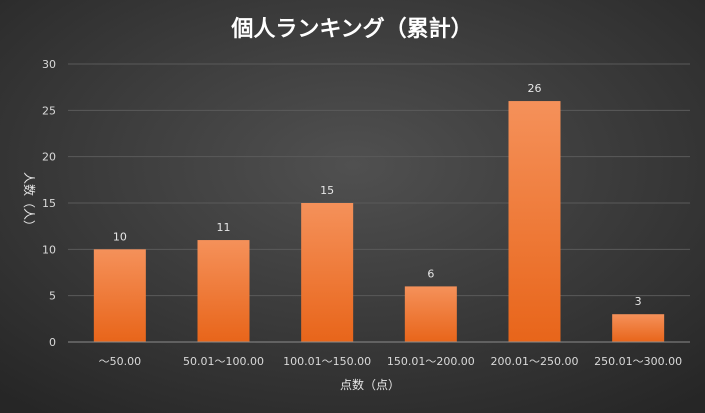 The width and height of the screenshot is (705, 413). I want to click on bar-data-label: 3, so click(638, 301).